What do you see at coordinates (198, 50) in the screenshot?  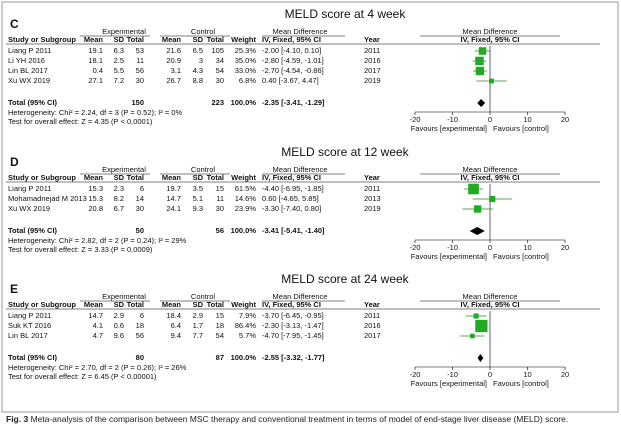 I see `cell: 6.5` at bounding box center [198, 50].